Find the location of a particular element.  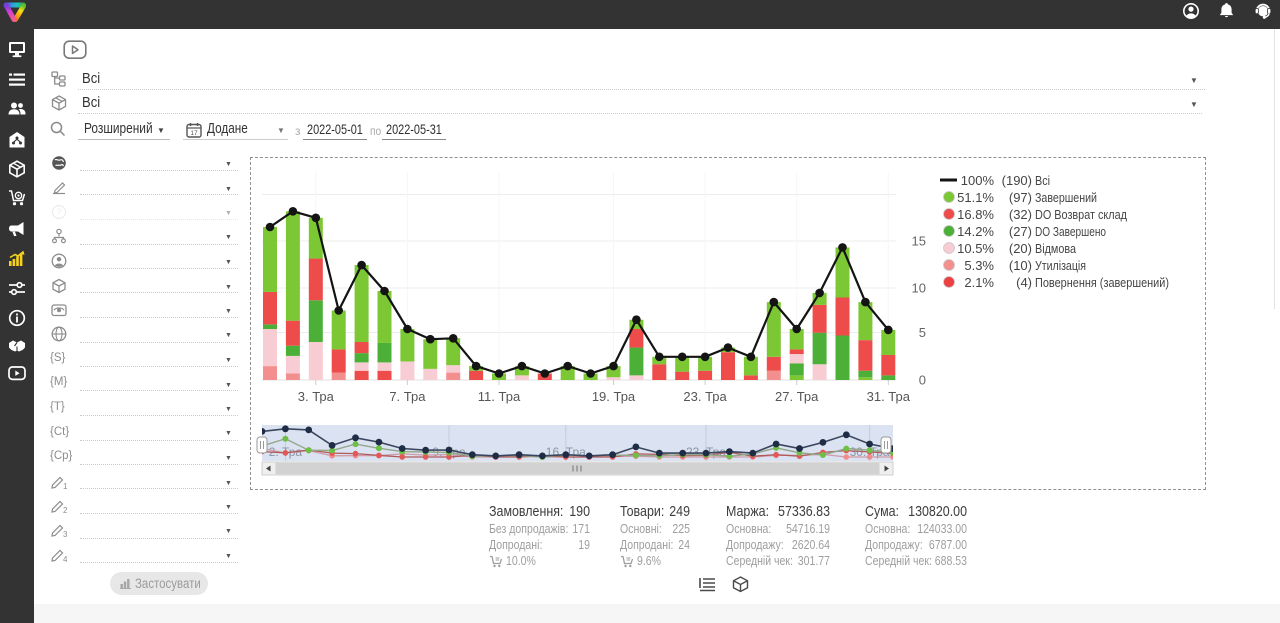

svg-text: DO Возврат склад is located at coordinates (1081, 214).